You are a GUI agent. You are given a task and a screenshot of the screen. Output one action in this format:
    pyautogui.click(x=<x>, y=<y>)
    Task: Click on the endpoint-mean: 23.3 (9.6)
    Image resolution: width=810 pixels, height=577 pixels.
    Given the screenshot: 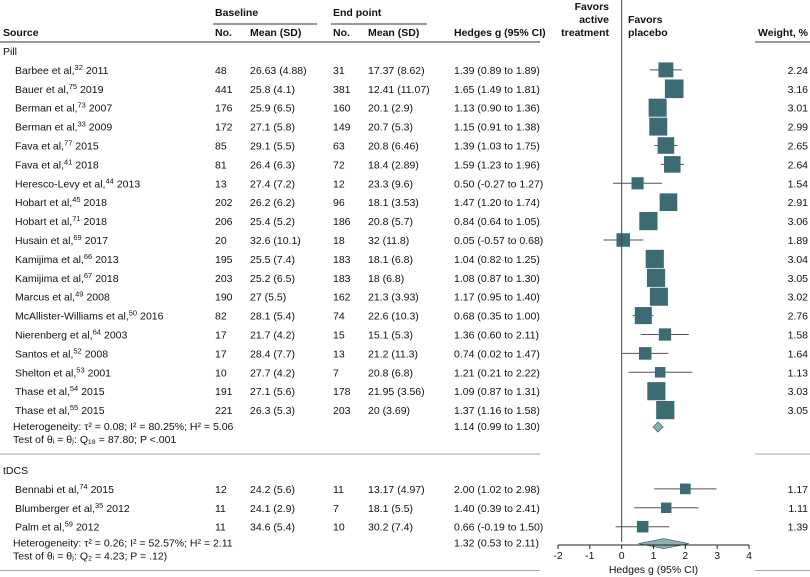 What is the action you would take?
    pyautogui.click(x=390, y=184)
    